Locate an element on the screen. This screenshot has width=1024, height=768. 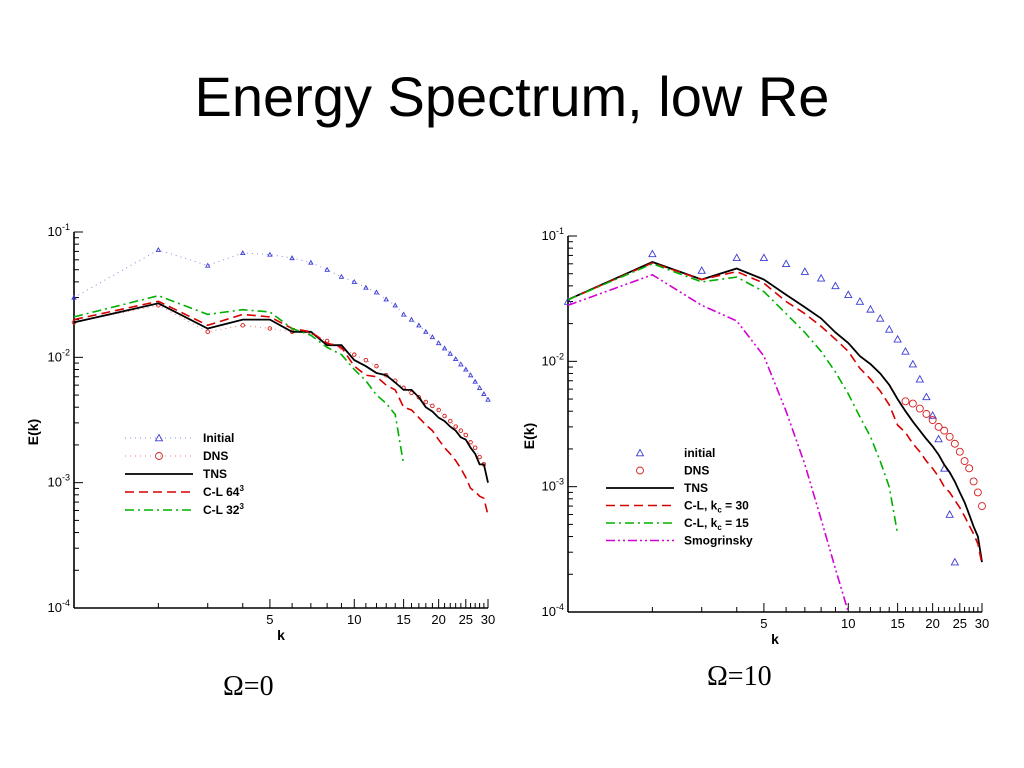
legend-label-text: C-L 64 is located at coordinates (221, 492).